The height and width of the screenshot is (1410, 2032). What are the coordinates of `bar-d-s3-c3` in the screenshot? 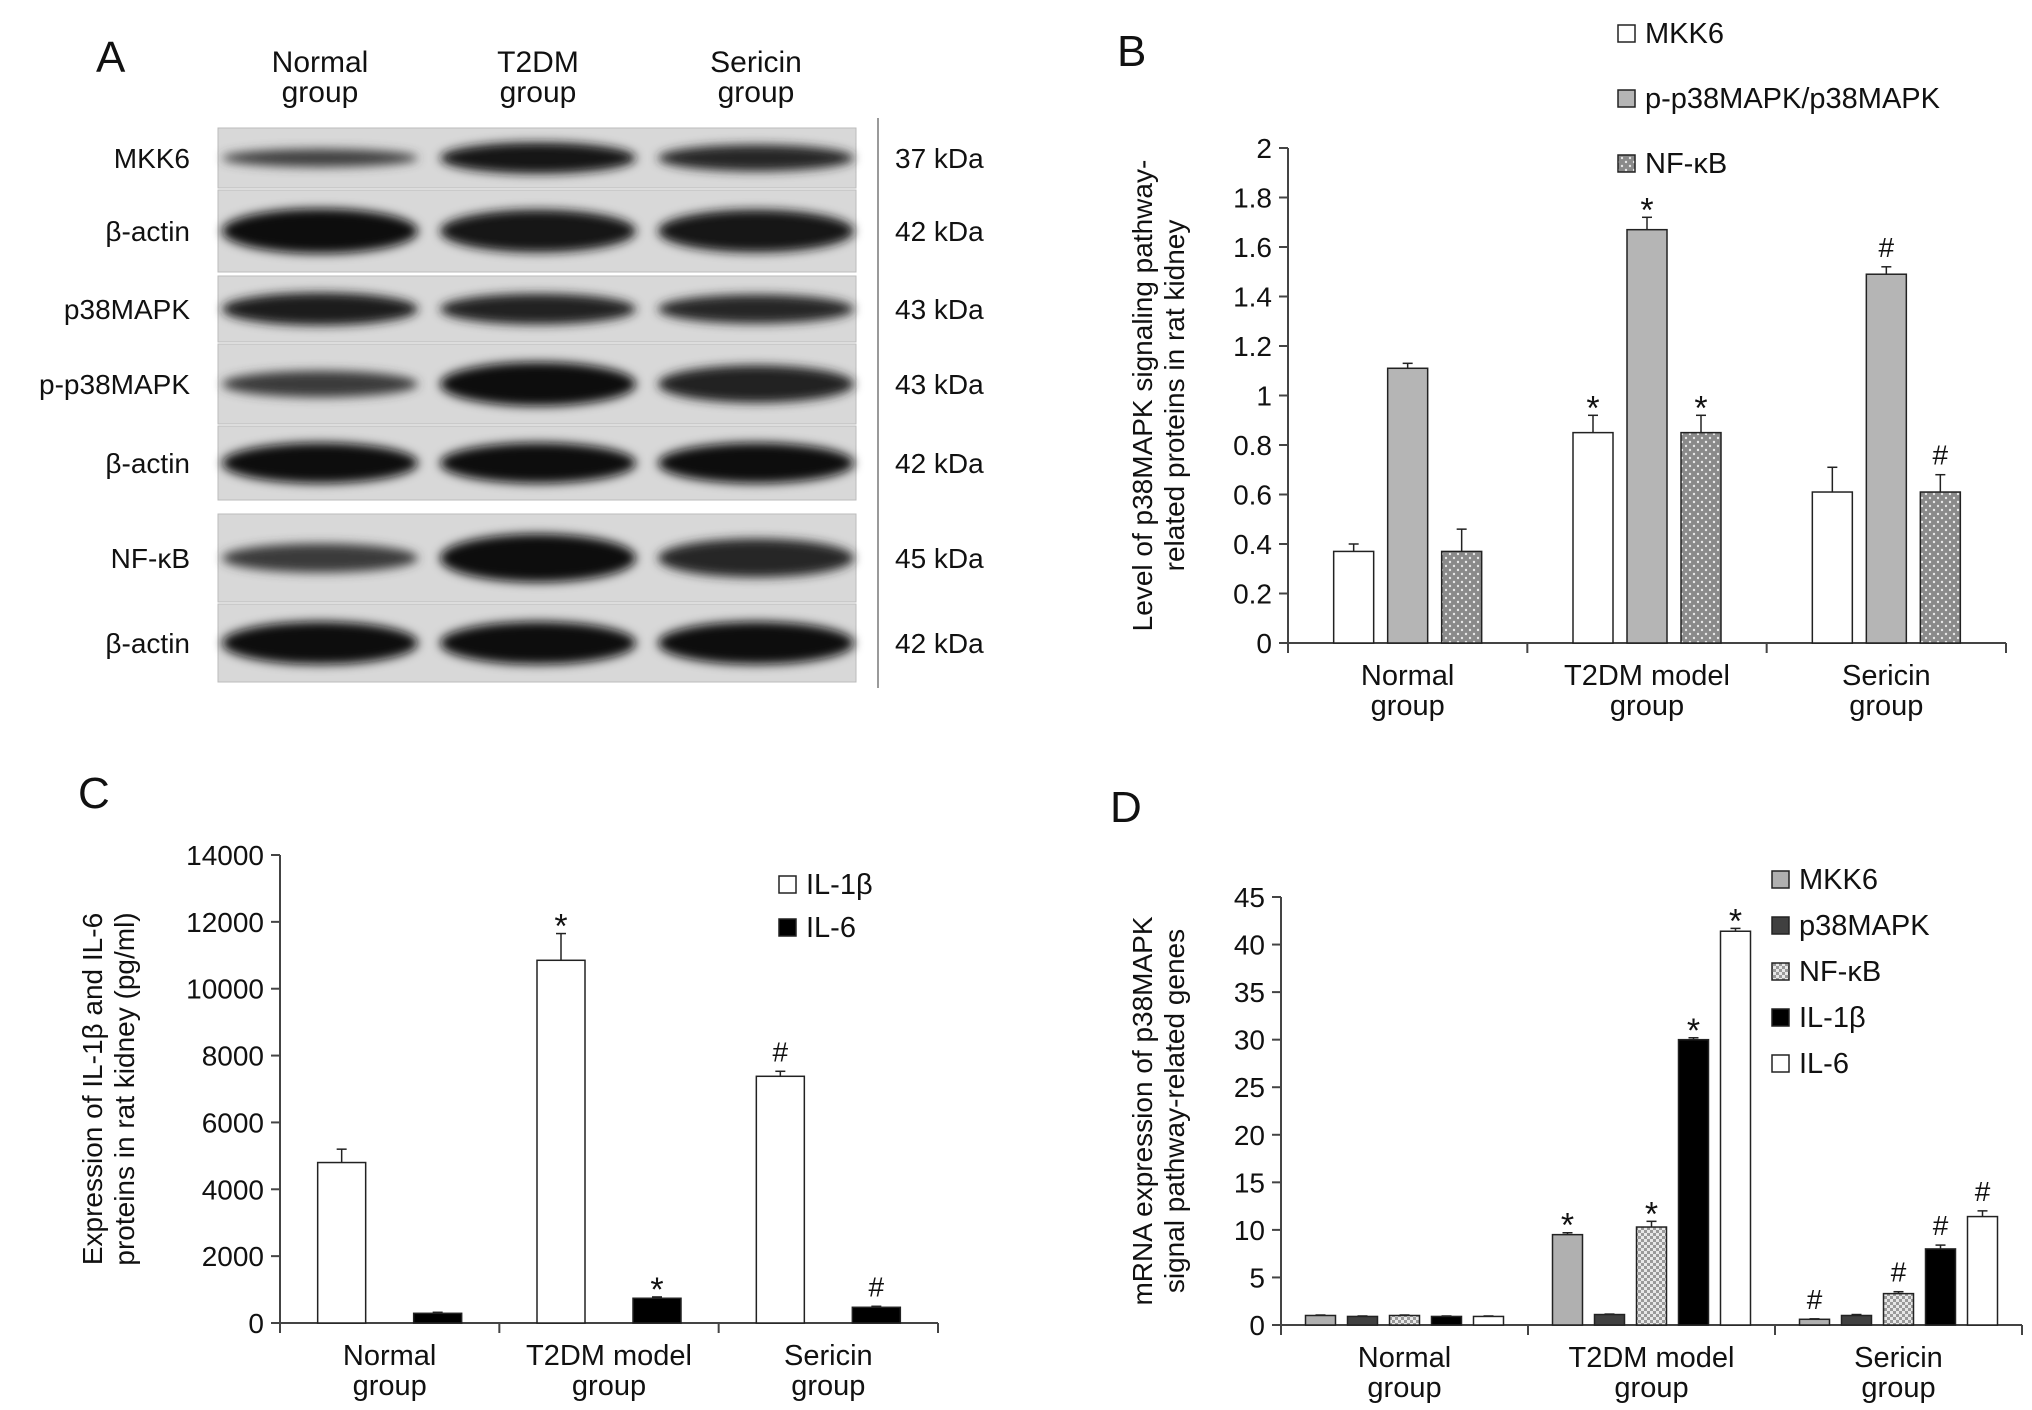 It's located at (1898, 1309).